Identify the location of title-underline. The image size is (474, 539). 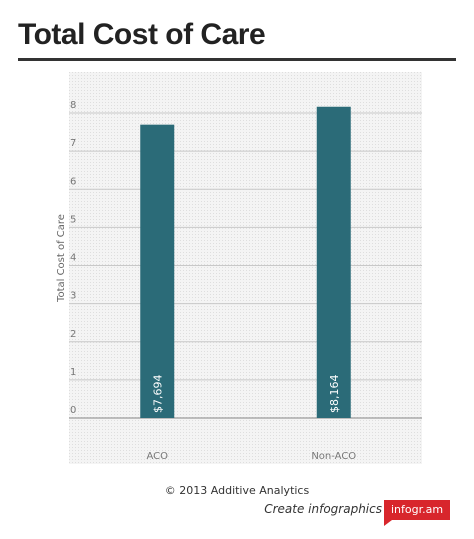
(237, 59).